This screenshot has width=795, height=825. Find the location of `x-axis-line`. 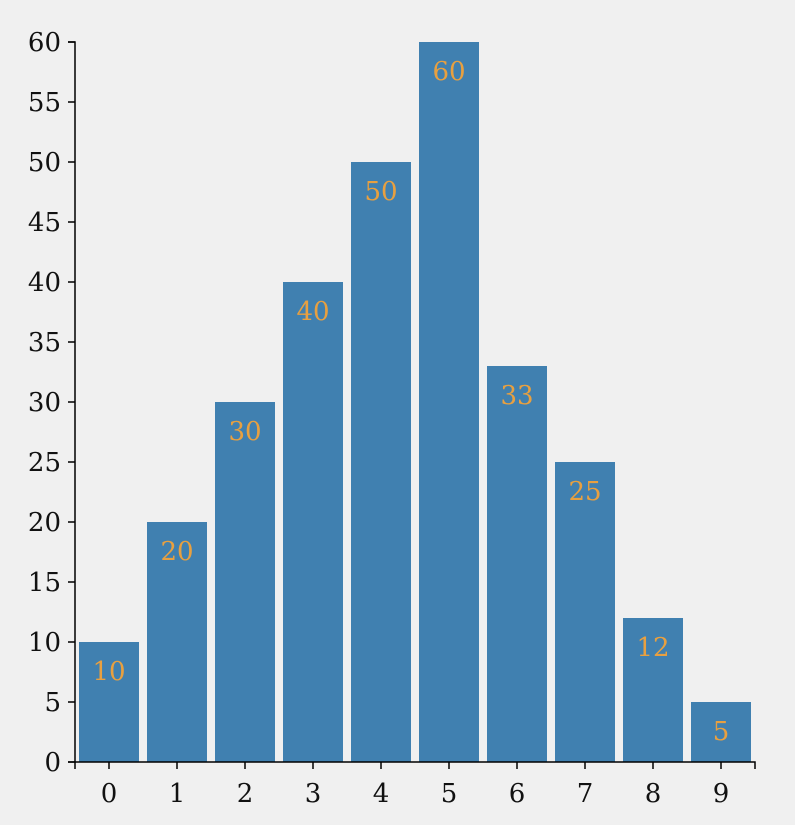

x-axis-line is located at coordinates (415, 765).